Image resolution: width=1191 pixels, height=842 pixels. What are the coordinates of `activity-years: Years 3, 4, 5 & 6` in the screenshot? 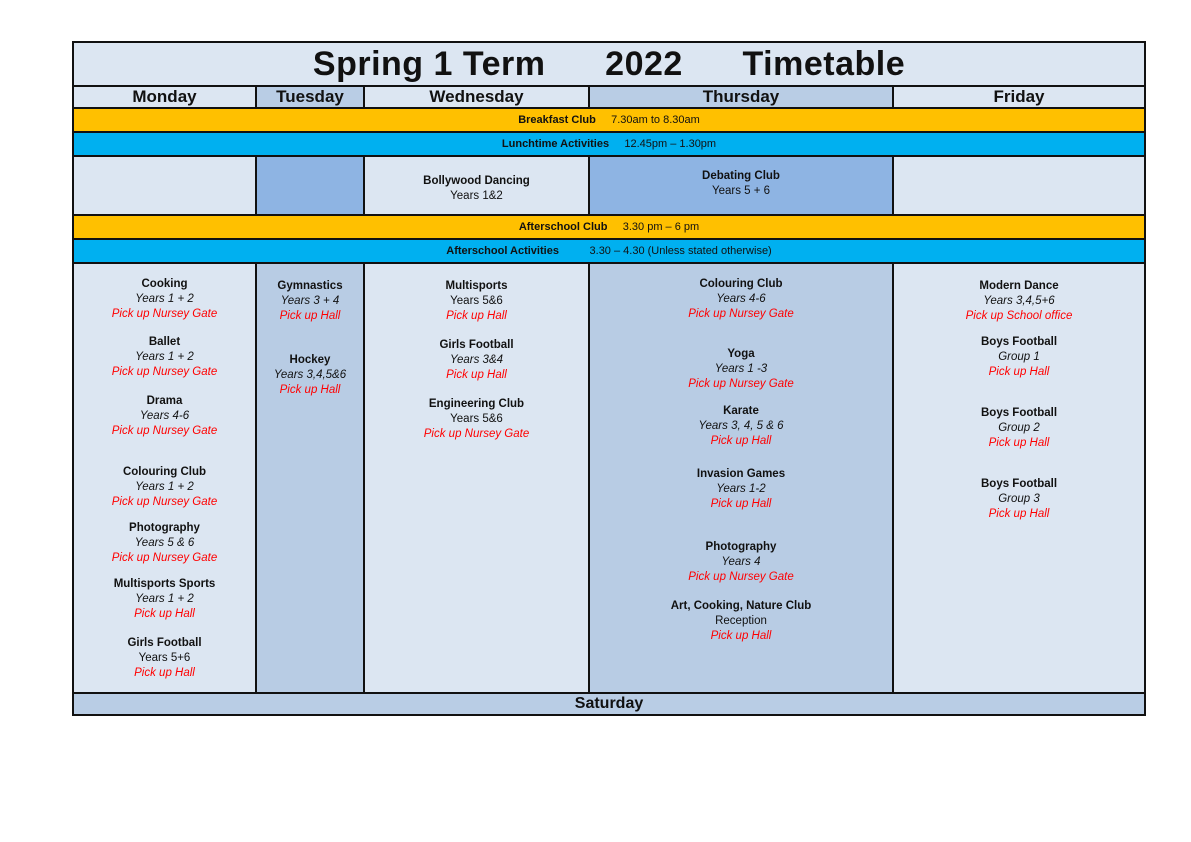 It's located at (741, 426).